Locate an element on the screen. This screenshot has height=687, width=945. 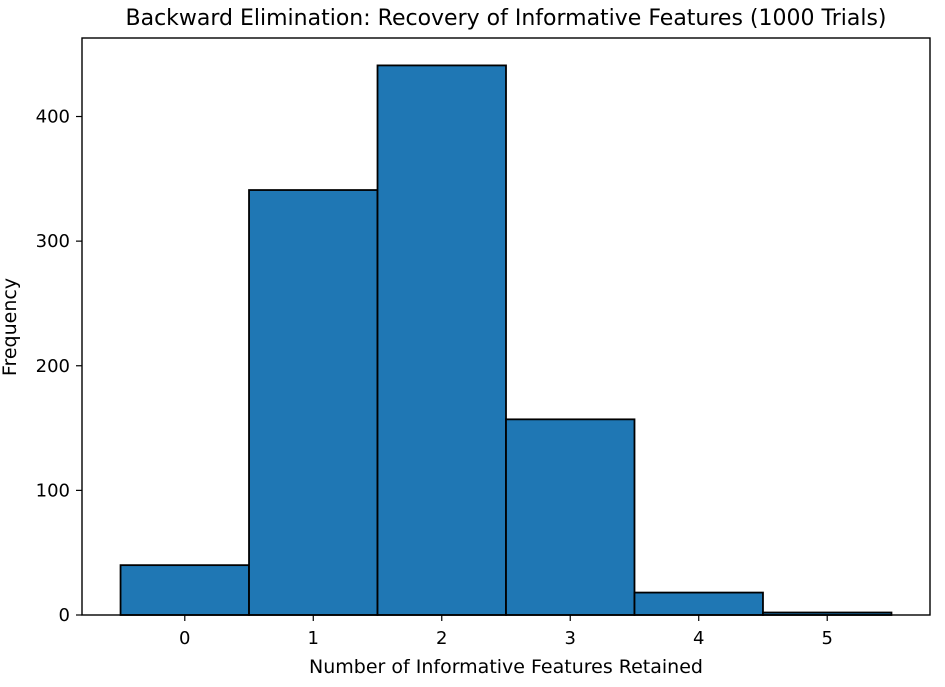
x-axis-ticks: 0 1 2 3 4 5 is located at coordinates (506, 632).